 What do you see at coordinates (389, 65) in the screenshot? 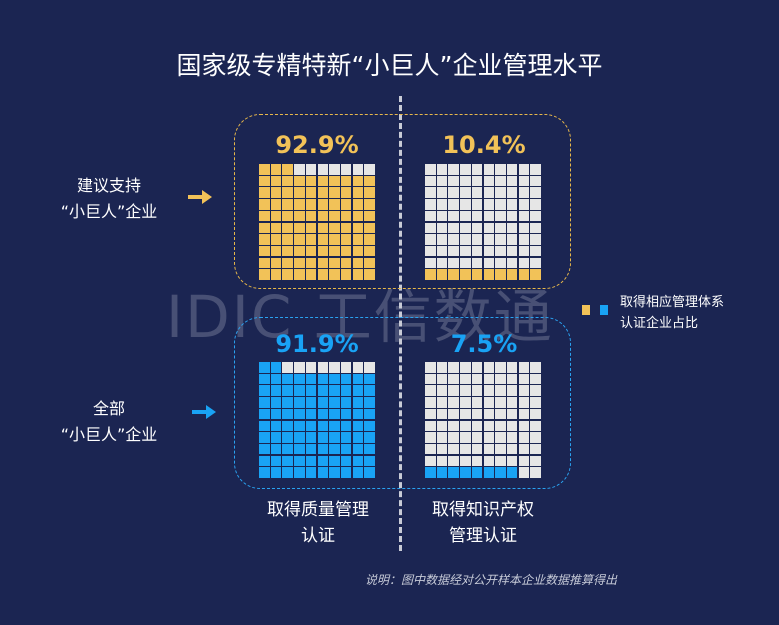
I see `page-title: 国家级专精特新“小巨人”企业管理水平` at bounding box center [389, 65].